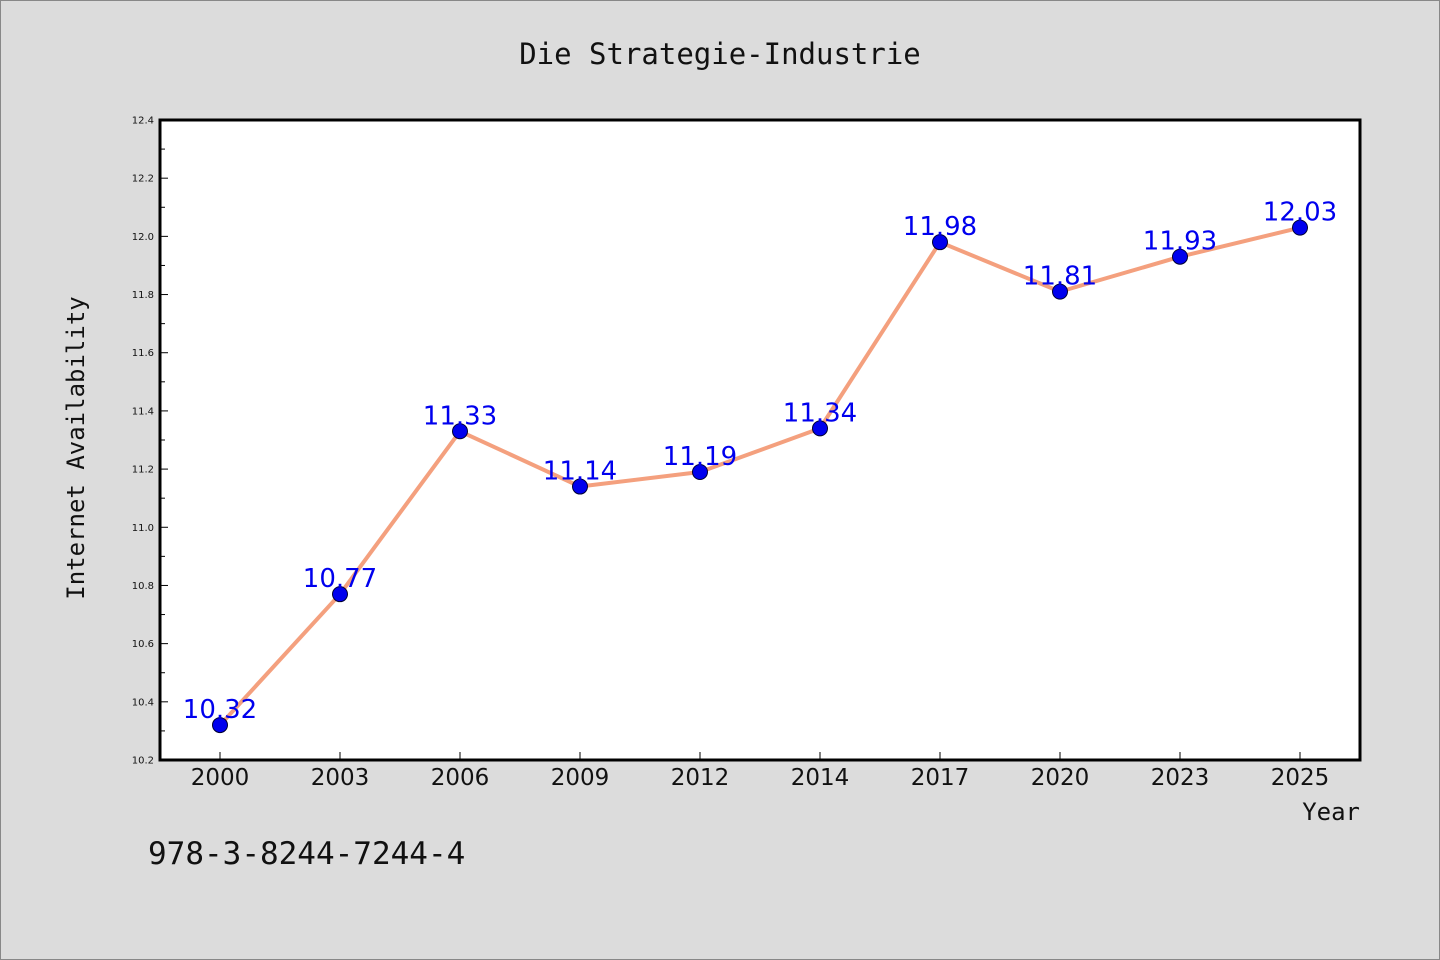 This screenshot has height=960, width=1440. What do you see at coordinates (1060, 778) in the screenshot?
I see `x-tick-label: 2020` at bounding box center [1060, 778].